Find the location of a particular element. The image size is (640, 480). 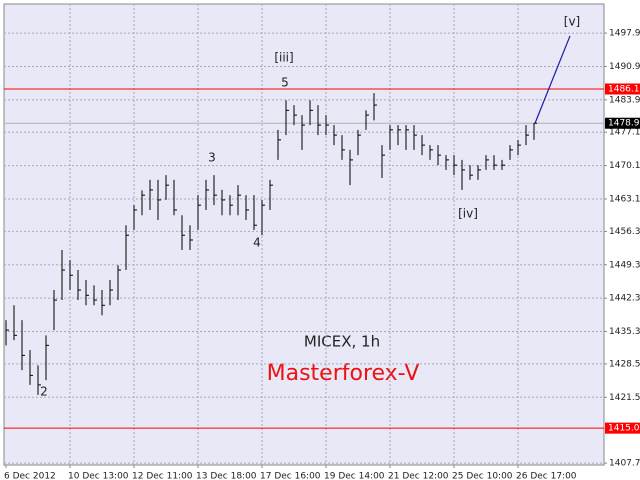

y-tick-label: 1470.10 is located at coordinates (624, 166).